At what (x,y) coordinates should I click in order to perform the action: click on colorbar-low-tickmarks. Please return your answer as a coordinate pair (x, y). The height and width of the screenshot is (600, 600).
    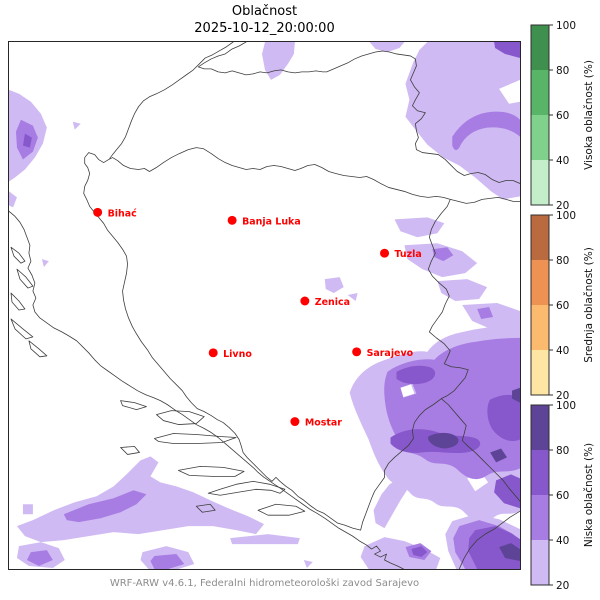
    Looking at the image, I should click on (551, 495).